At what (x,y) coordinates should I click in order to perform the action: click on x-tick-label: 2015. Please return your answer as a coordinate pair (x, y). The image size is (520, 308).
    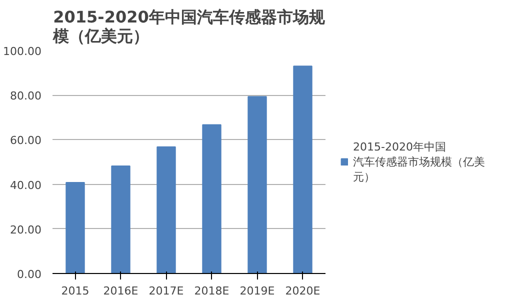
    Looking at the image, I should click on (75, 291).